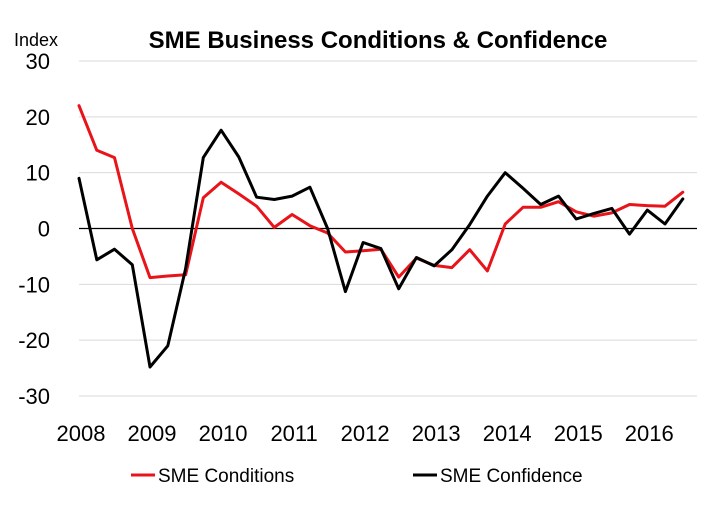  What do you see at coordinates (34, 229) in the screenshot?
I see `y-axis: 30 20 10 0 -10 -20 -30` at bounding box center [34, 229].